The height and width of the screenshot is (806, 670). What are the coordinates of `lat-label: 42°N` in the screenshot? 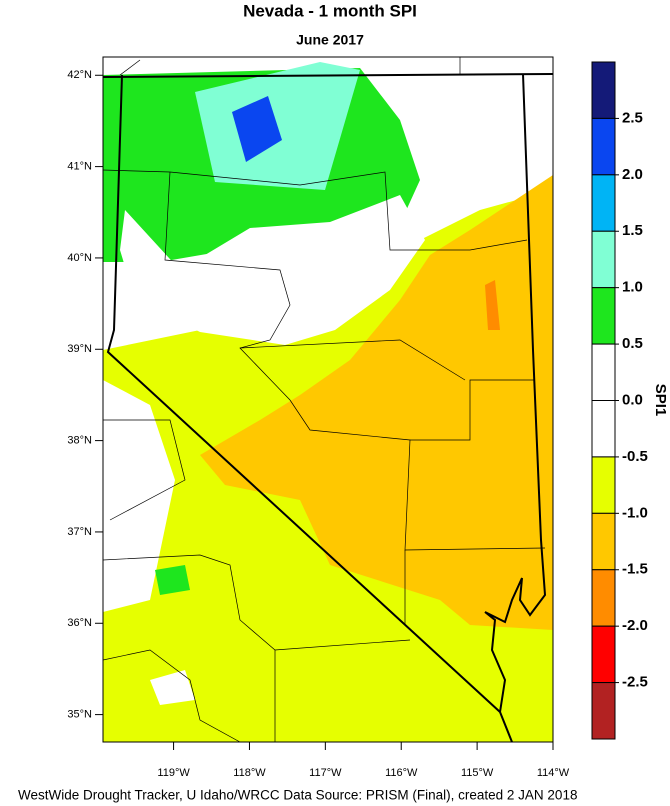 It's located at (79, 75).